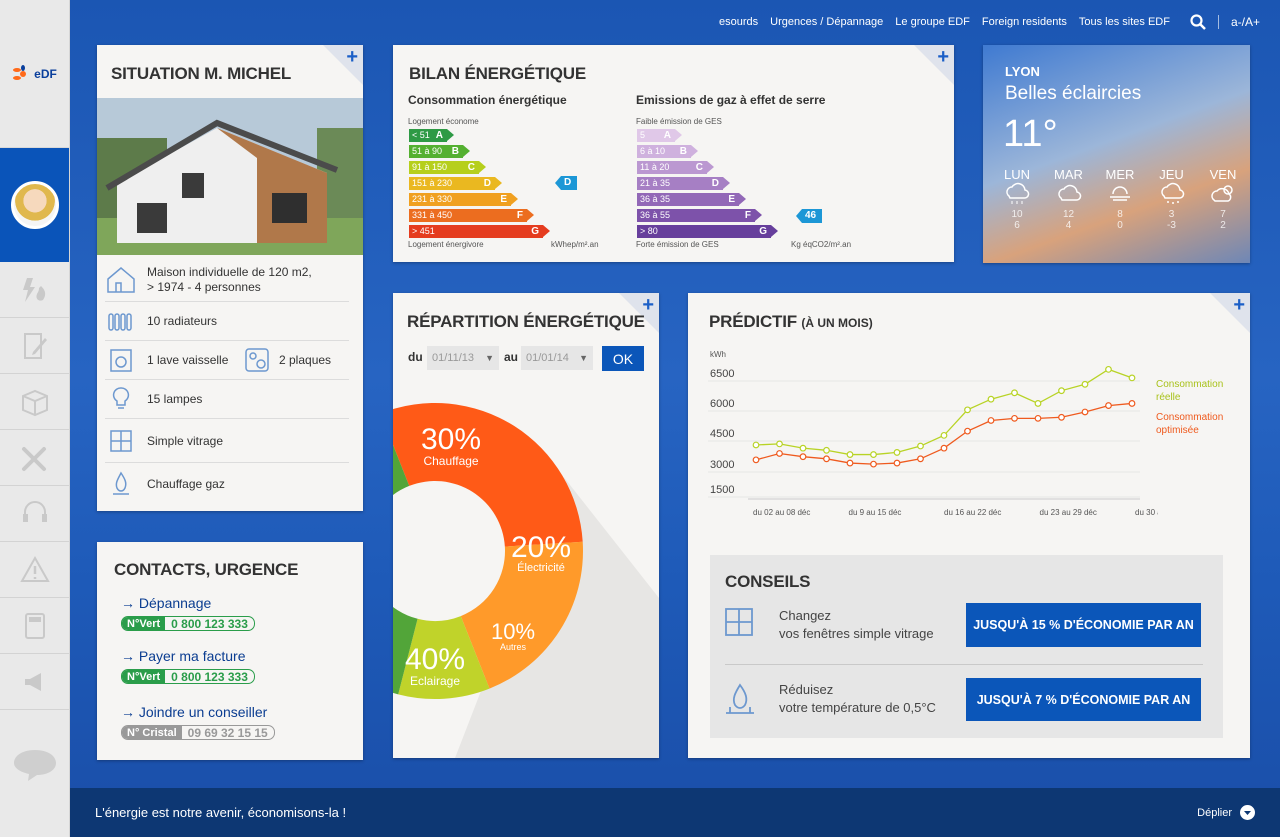  I want to click on fog-sun-icon, so click(1120, 193).